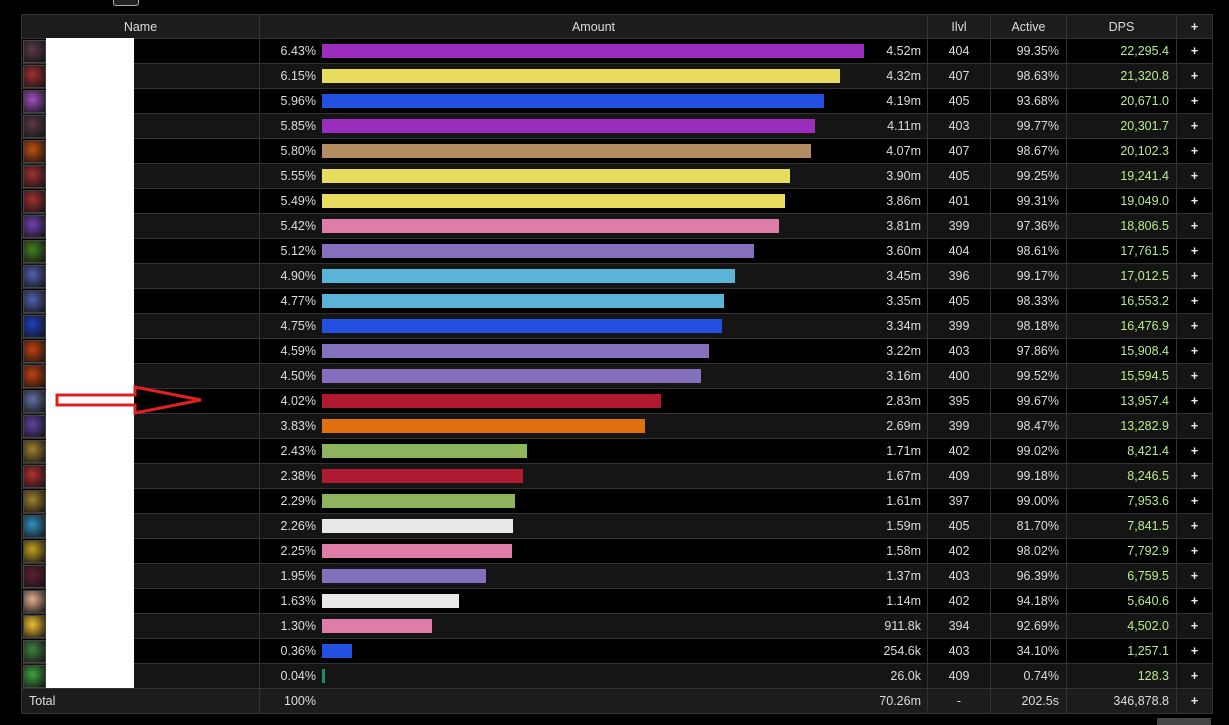 This screenshot has height=725, width=1229. What do you see at coordinates (1121, 601) in the screenshot?
I see `dps-value: 5,640.6` at bounding box center [1121, 601].